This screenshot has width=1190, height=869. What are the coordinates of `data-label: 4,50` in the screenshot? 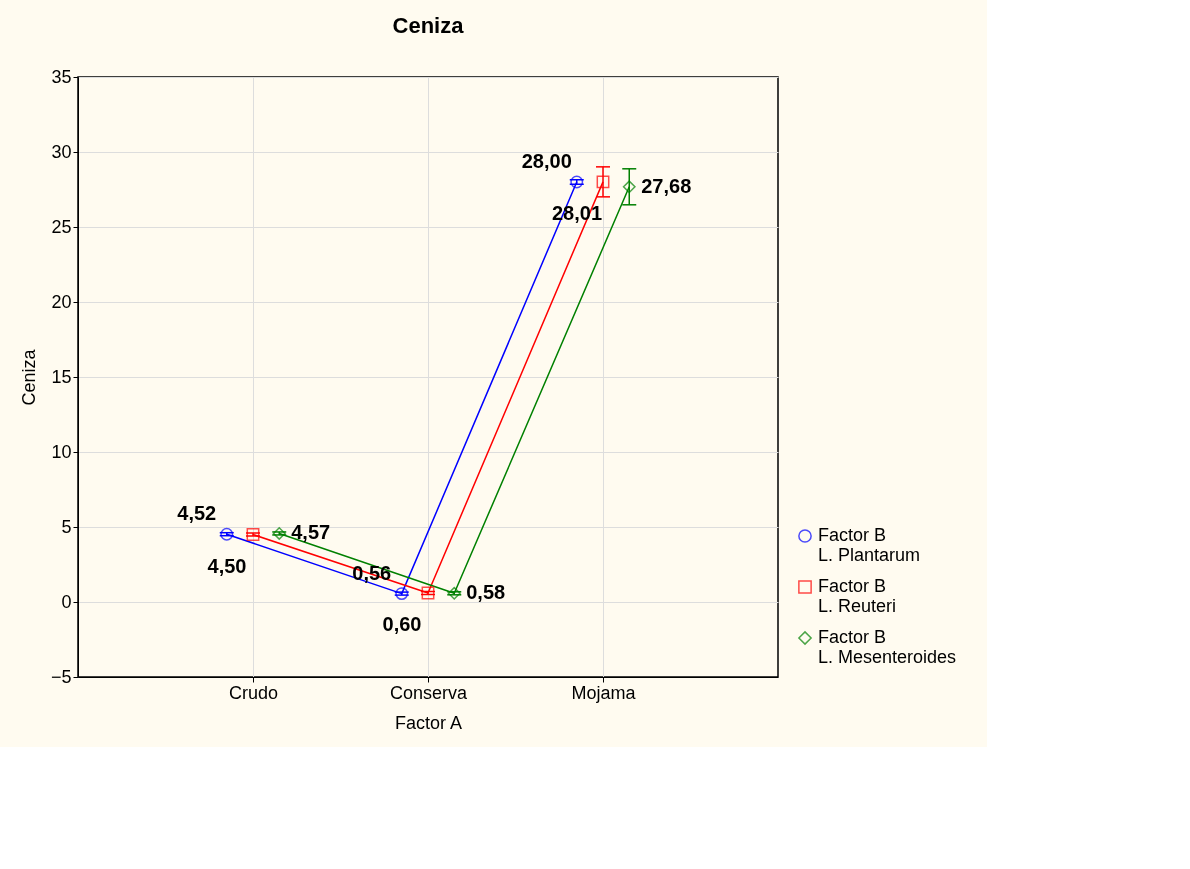 It's located at (227, 565).